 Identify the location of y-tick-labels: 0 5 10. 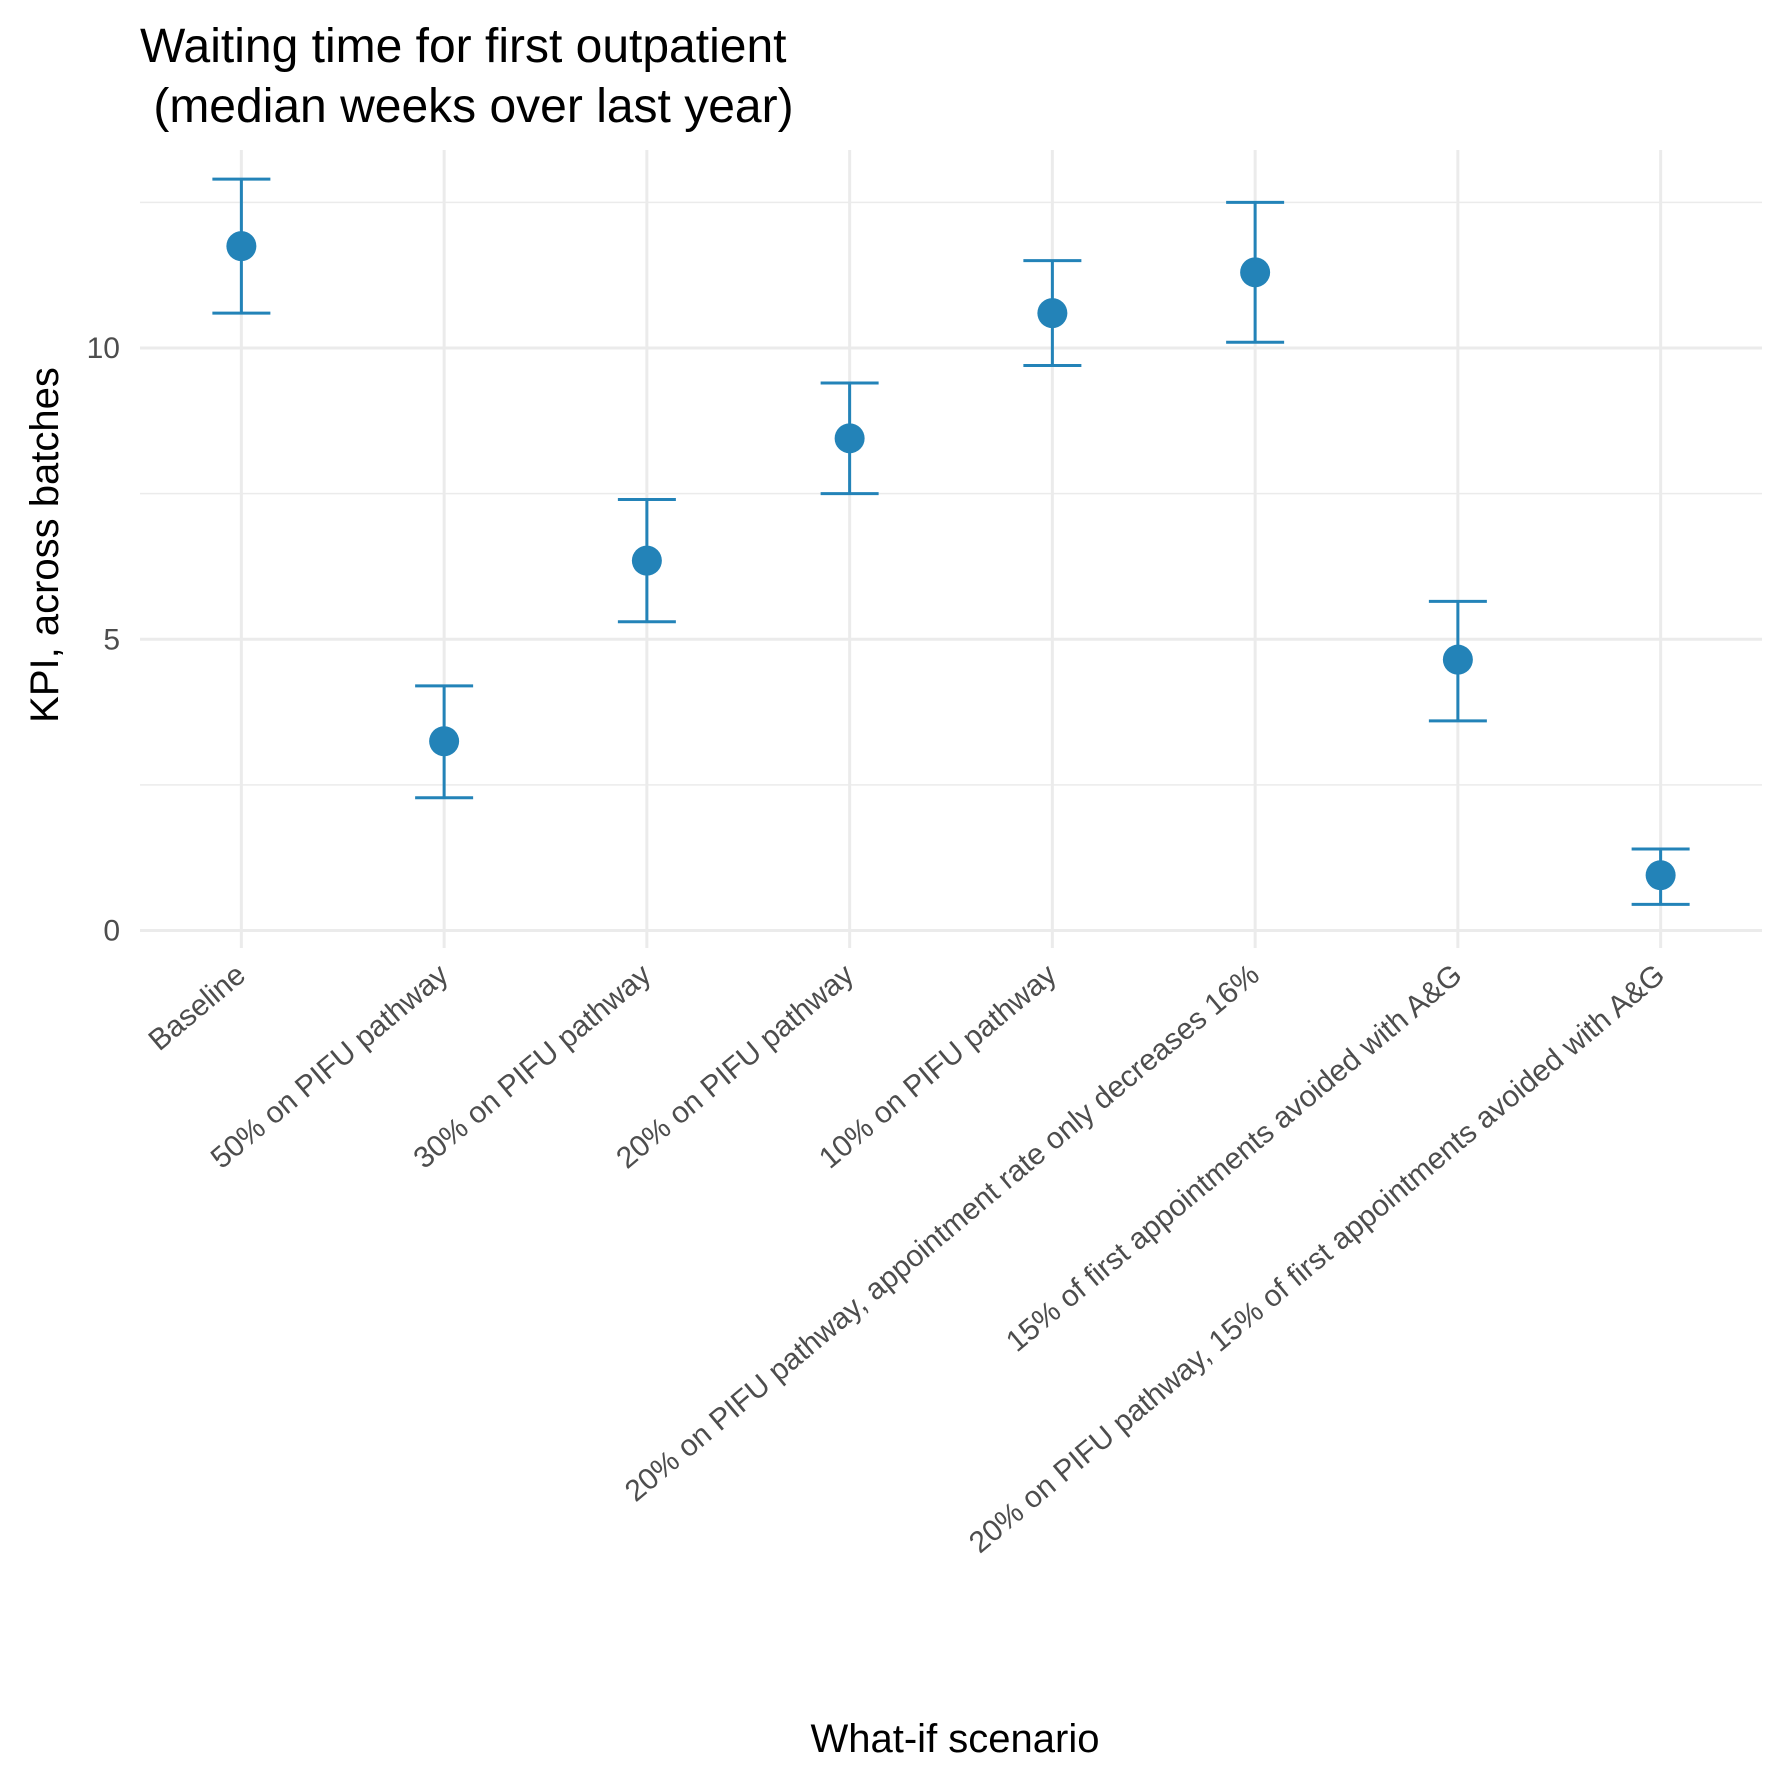
(103, 639).